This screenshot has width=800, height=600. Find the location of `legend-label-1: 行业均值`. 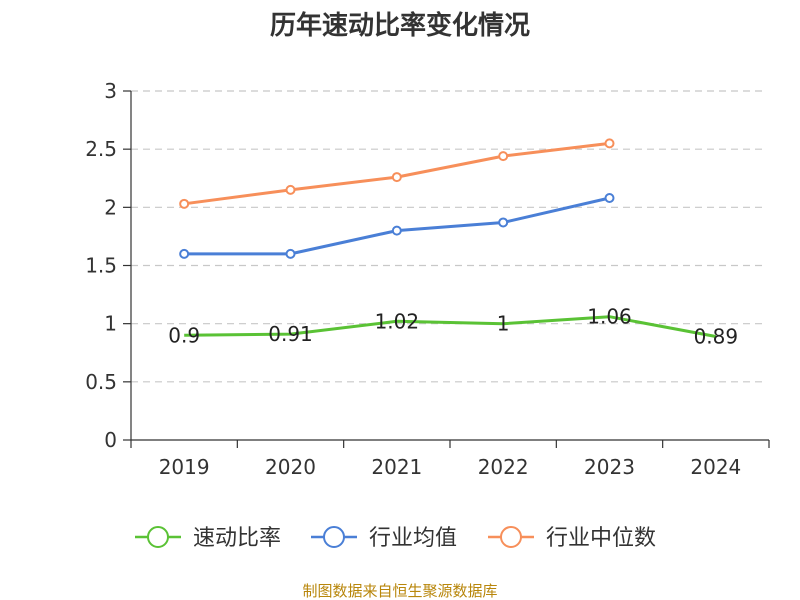

legend-label-1: 行业均值 is located at coordinates (413, 538).